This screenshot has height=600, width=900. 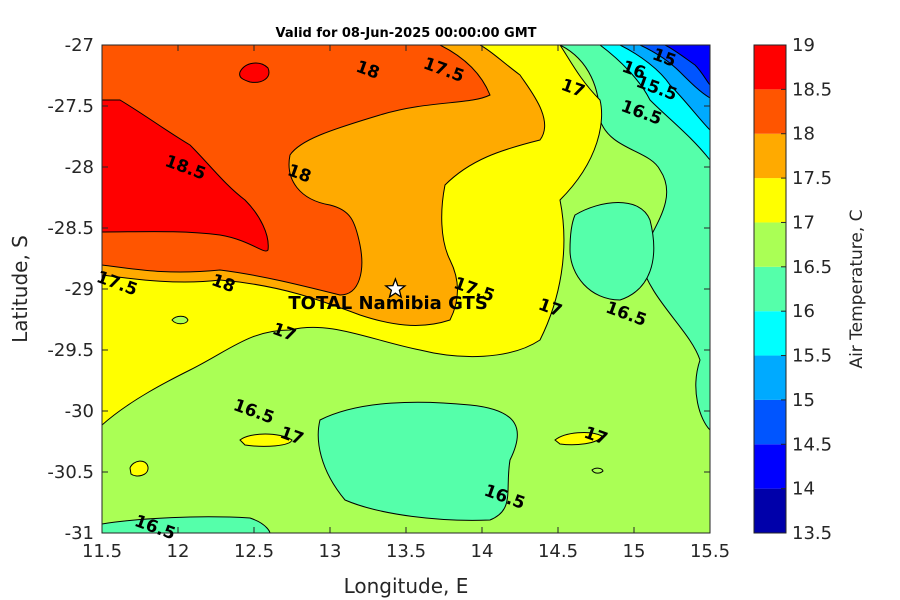 I want to click on colorbar-tick-label: 15.5, so click(x=812, y=356).